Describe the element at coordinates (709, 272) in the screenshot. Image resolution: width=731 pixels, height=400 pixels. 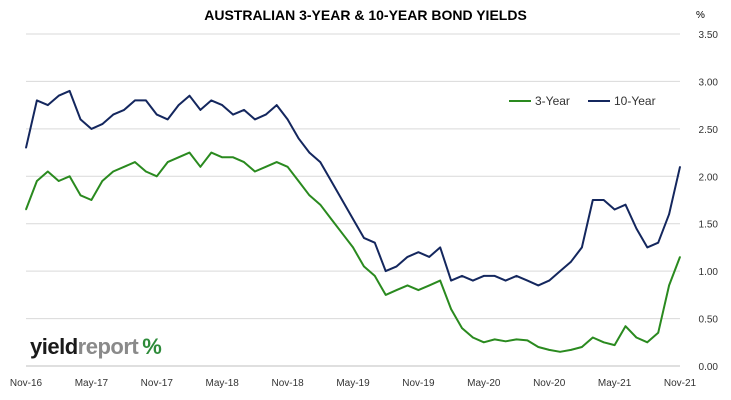
I see `y-tick-label: 1.00` at that location.